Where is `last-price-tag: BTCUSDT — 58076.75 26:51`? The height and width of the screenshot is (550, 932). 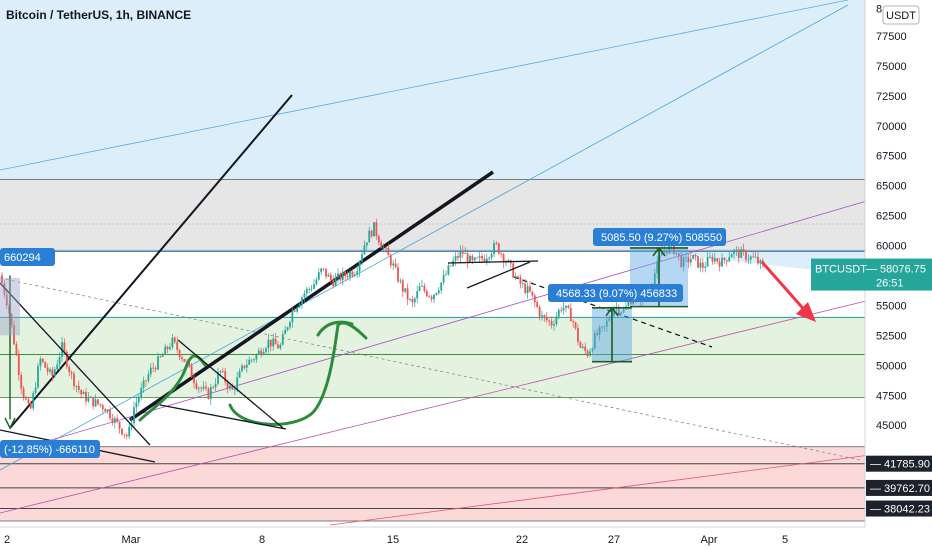 last-price-tag: BTCUSDT — 58076.75 26:51 is located at coordinates (871, 274).